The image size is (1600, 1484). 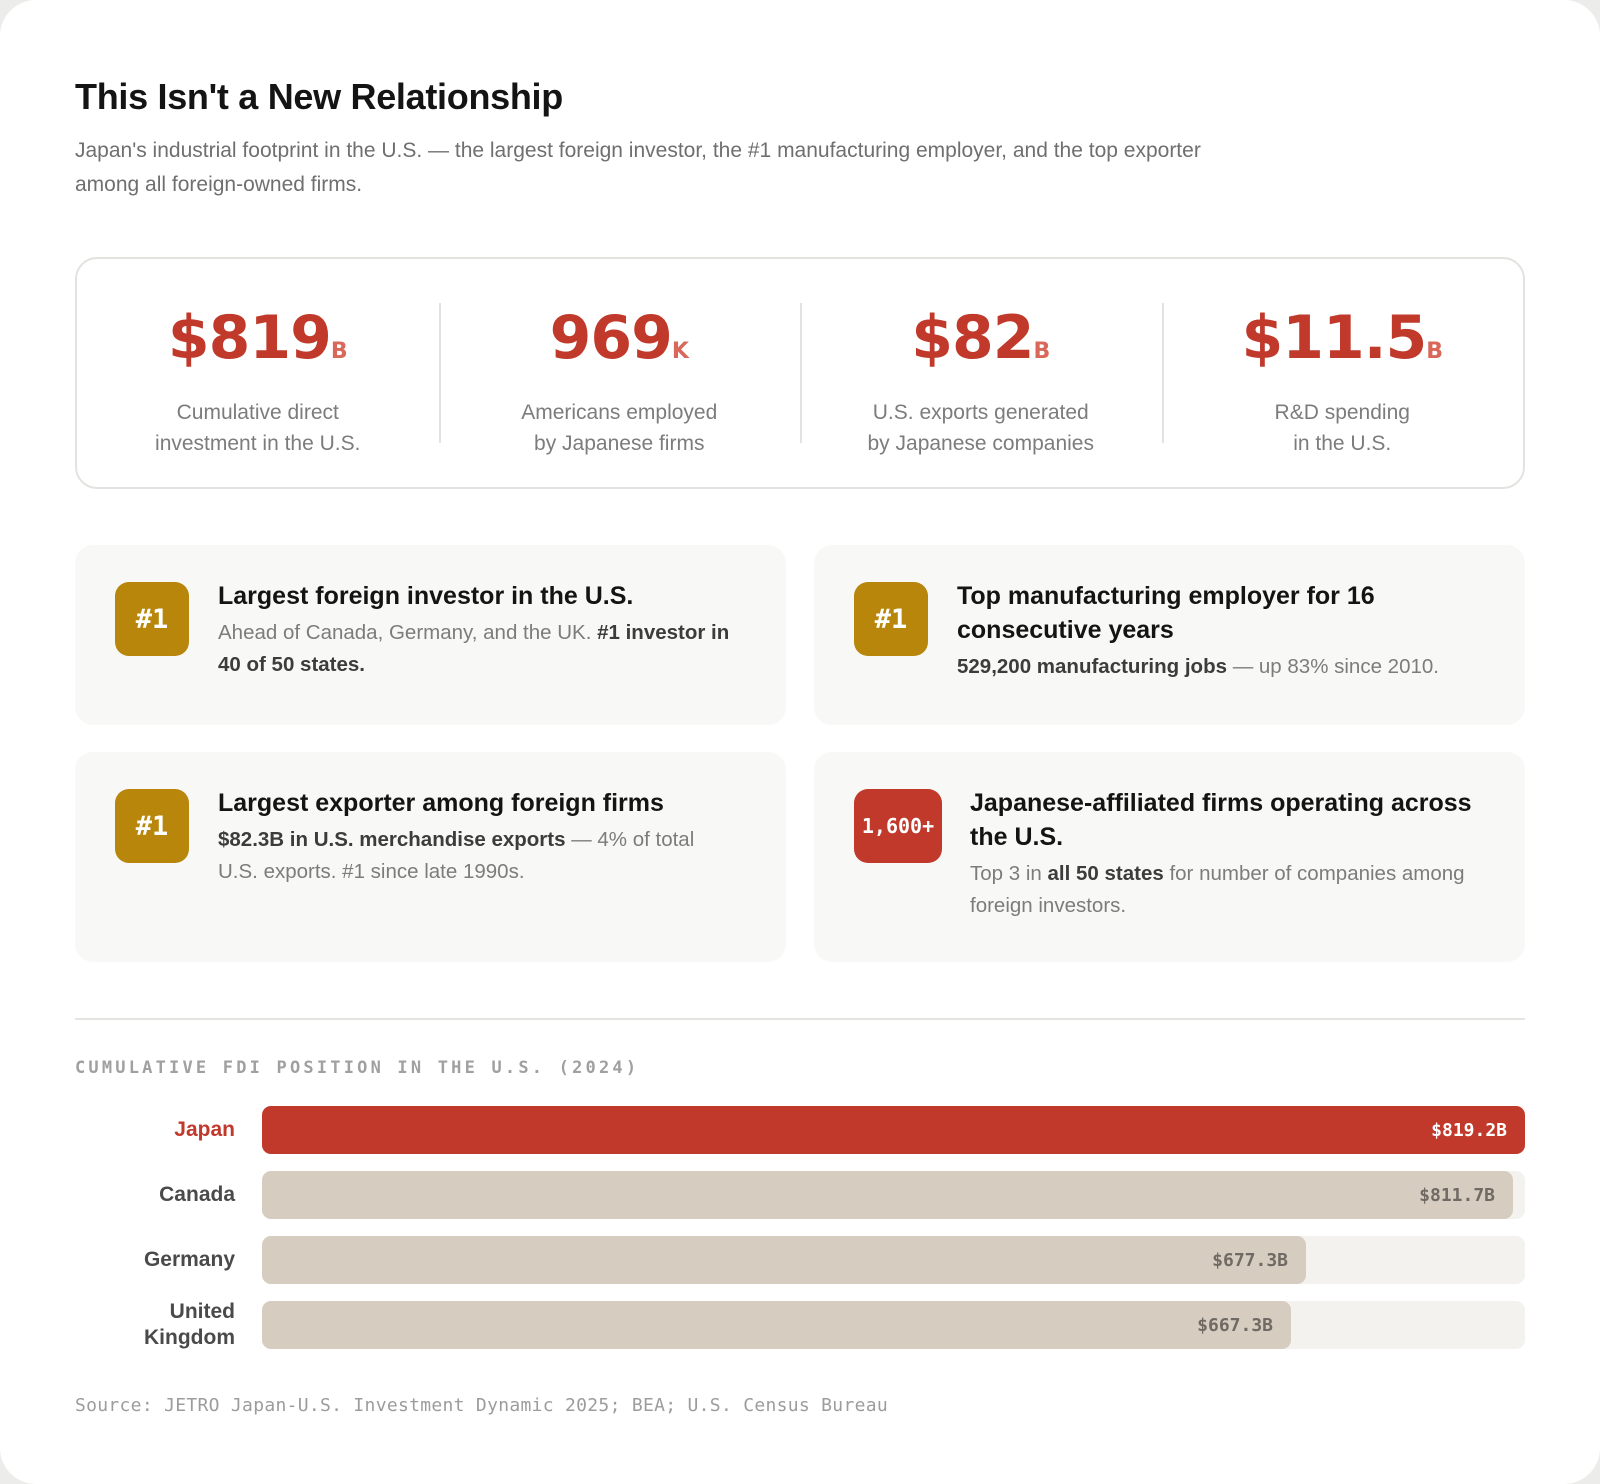 What do you see at coordinates (204, 1129) in the screenshot?
I see `bar-category-label: Japan` at bounding box center [204, 1129].